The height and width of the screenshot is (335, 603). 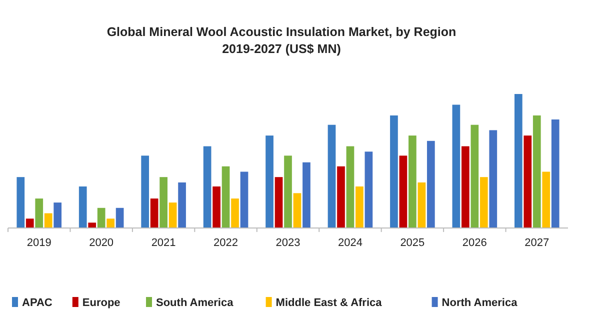 I want to click on chart-subtitle: 2019-2027 (US$ MN), so click(x=281, y=49).